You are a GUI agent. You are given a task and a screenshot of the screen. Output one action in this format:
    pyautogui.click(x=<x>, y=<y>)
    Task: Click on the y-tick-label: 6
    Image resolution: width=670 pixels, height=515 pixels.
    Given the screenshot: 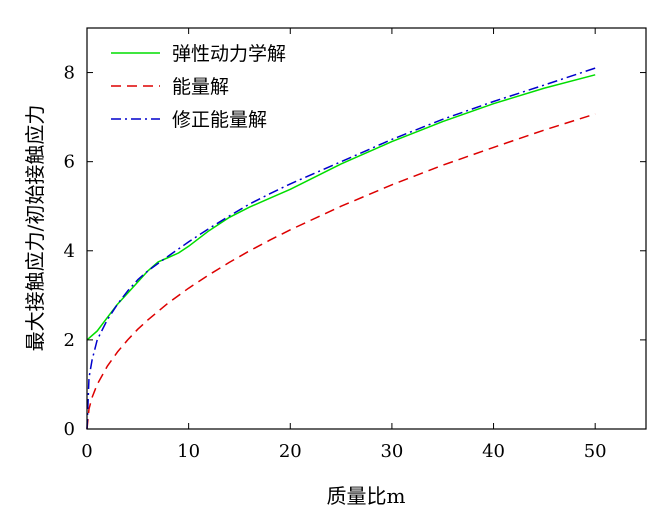 What is the action you would take?
    pyautogui.click(x=69, y=162)
    